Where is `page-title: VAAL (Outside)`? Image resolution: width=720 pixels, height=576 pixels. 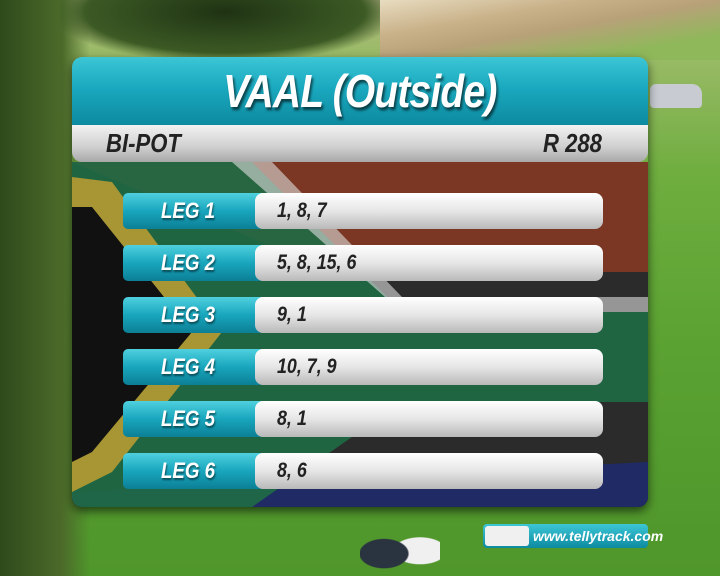
page-title: VAAL (Outside) is located at coordinates (360, 91).